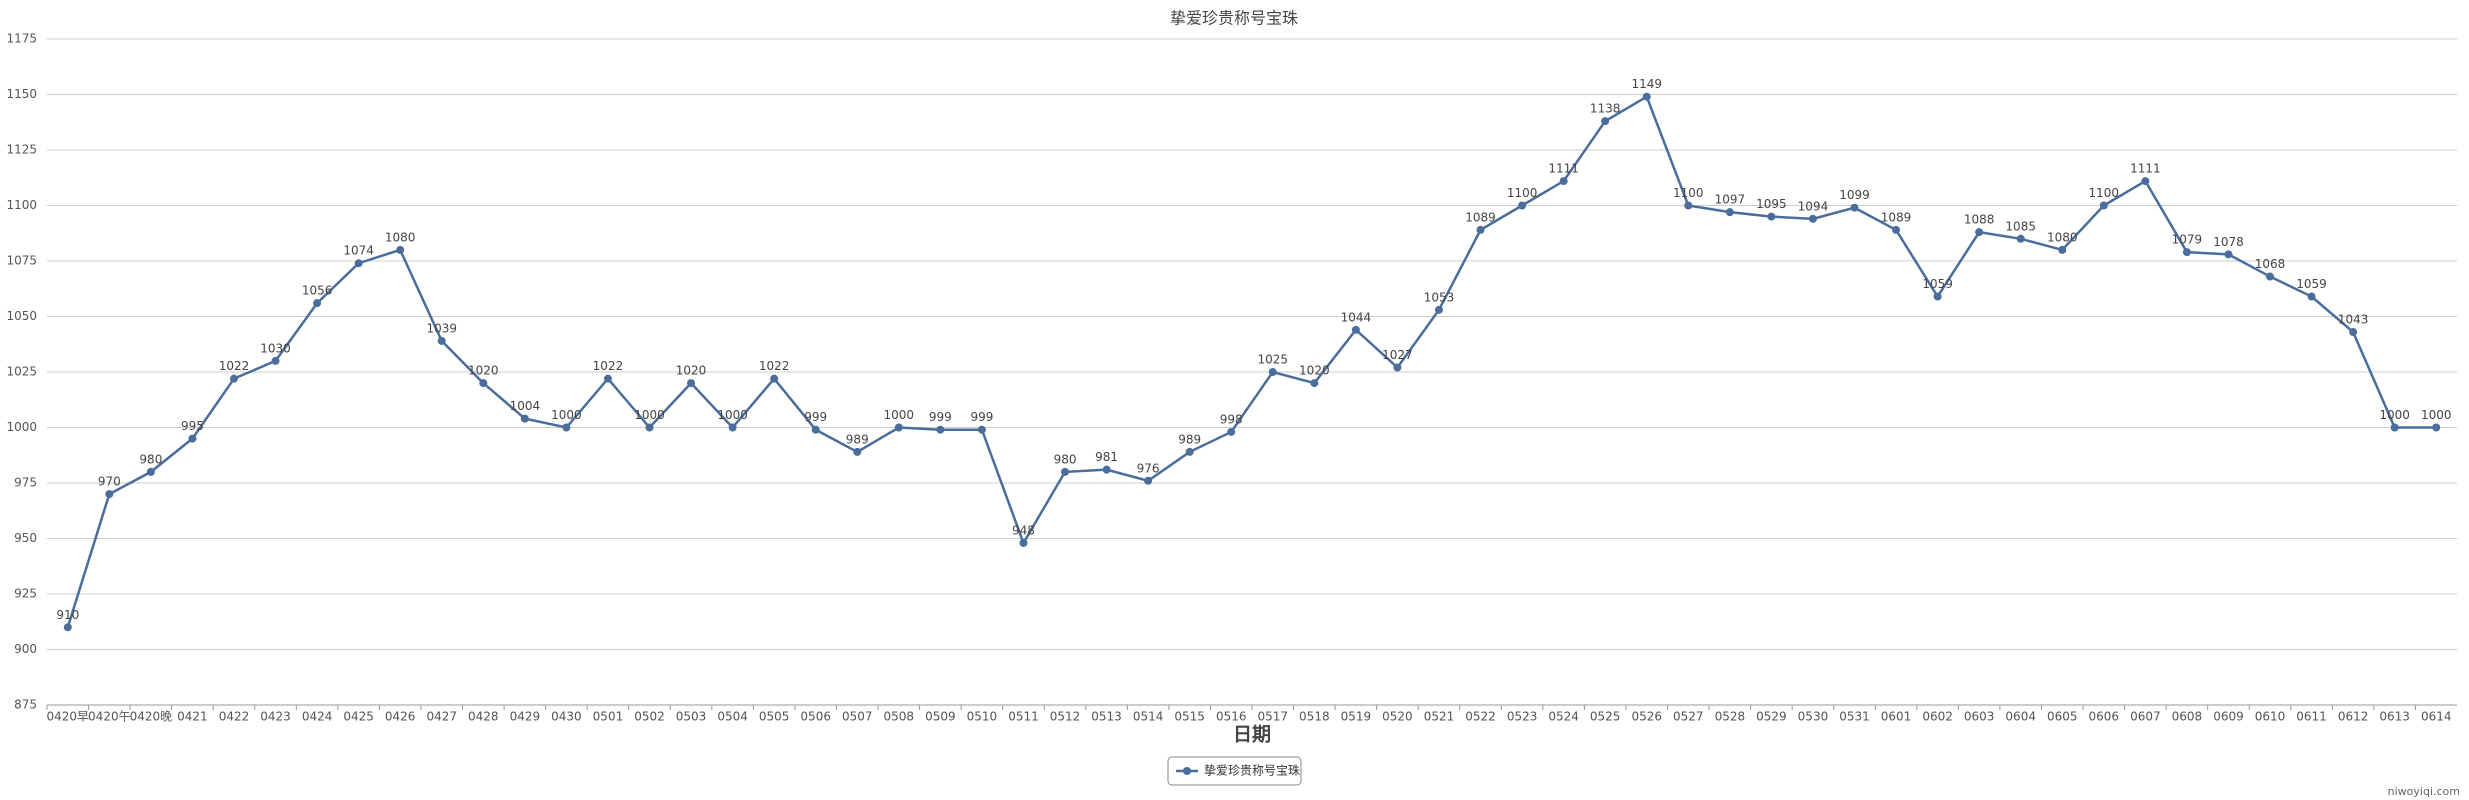 This screenshot has width=2469, height=800. Describe the element at coordinates (21, 205) in the screenshot. I see `y-tick-label: 1100` at that location.